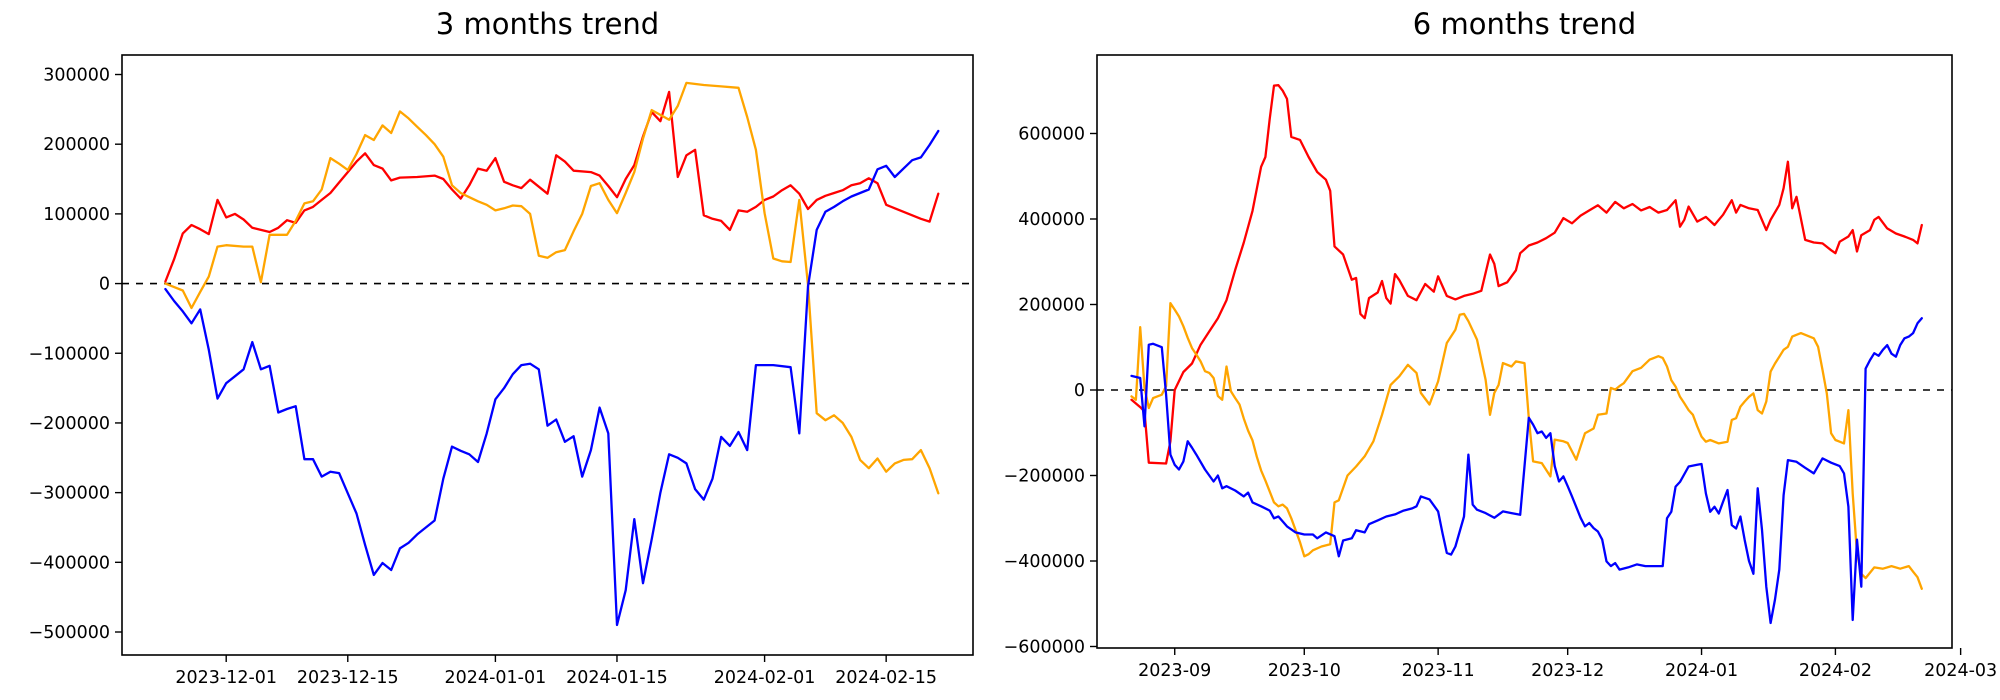  What do you see at coordinates (104, 285) in the screenshot?
I see `left-chart-y-tick-label: 0` at bounding box center [104, 285].